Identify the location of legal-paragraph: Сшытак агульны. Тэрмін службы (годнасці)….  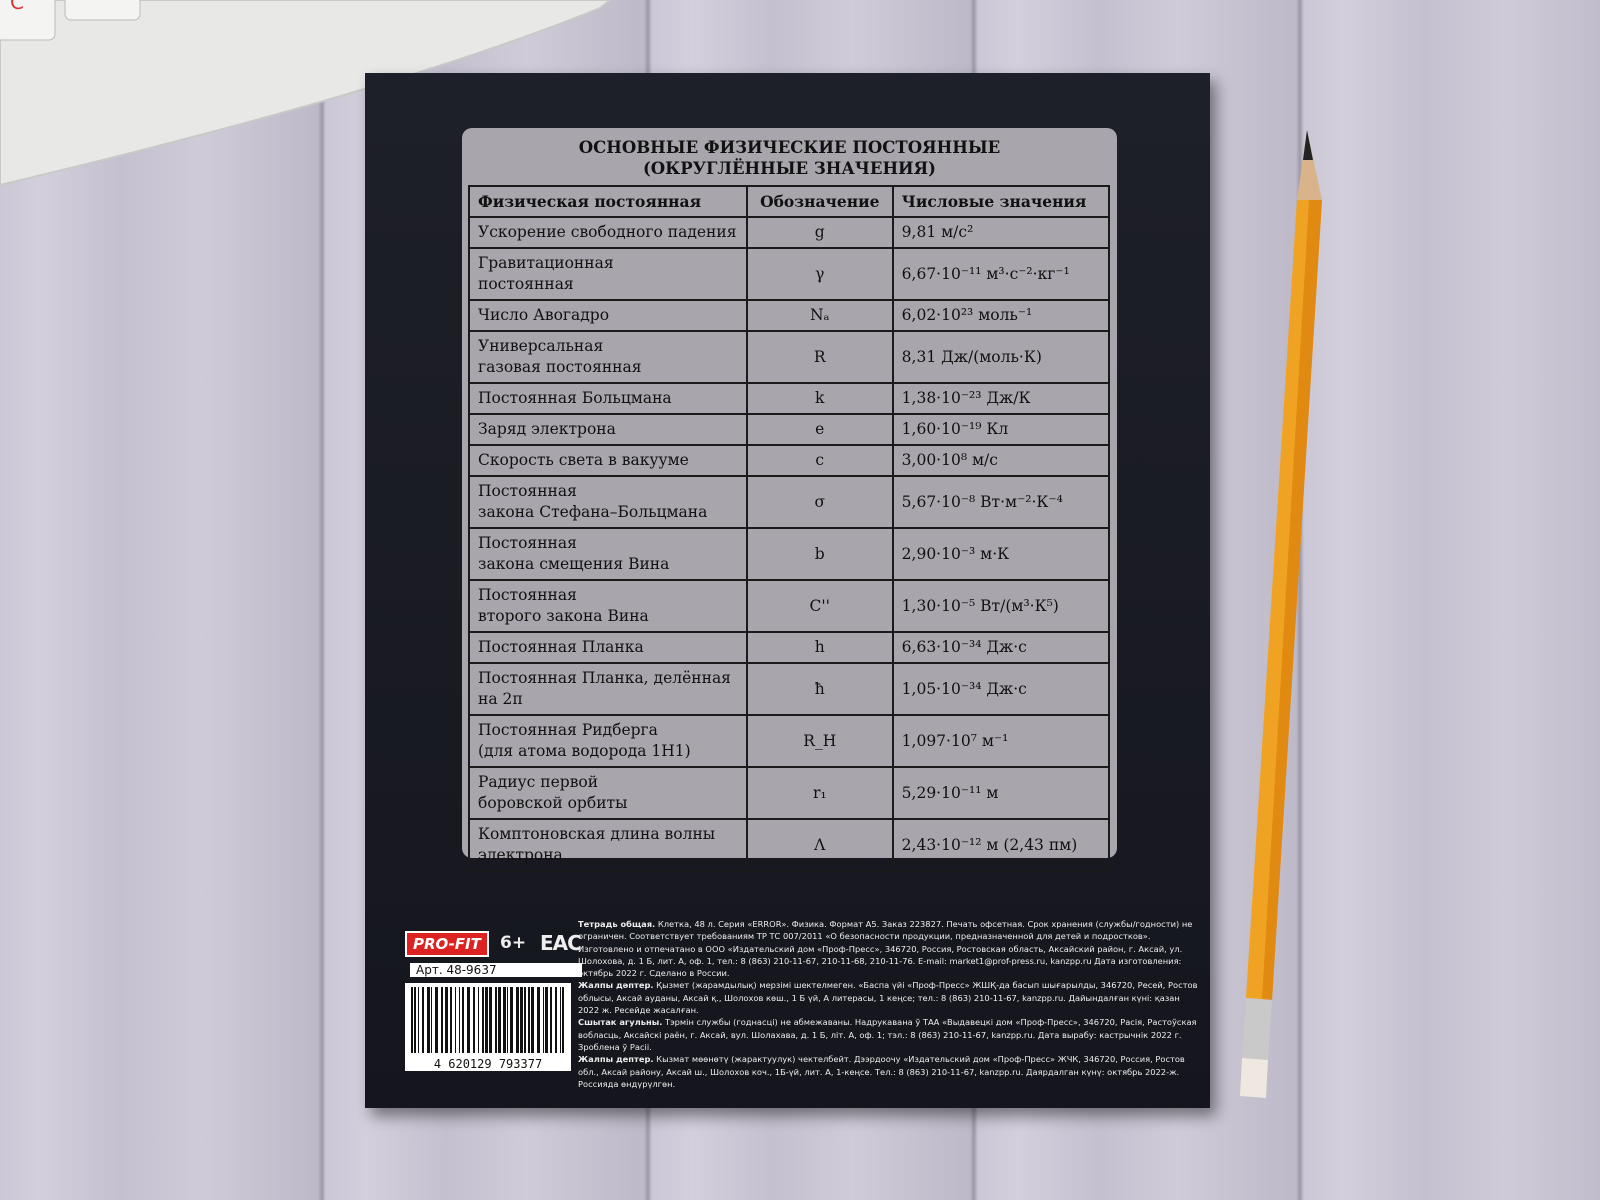
(888, 1034).